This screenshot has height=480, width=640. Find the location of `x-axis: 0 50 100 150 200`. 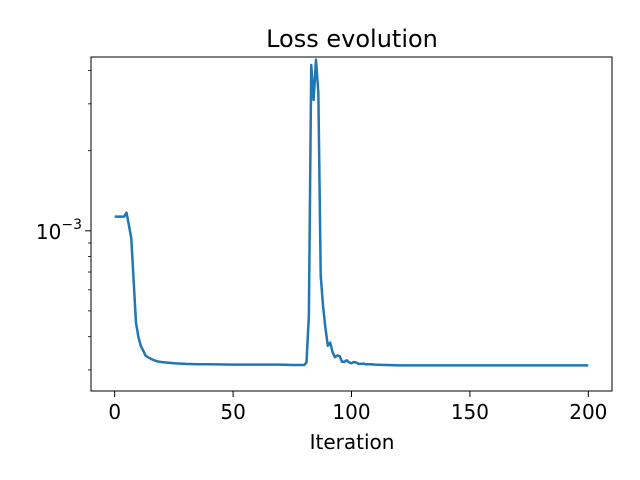

x-axis: 0 50 100 150 200 is located at coordinates (357, 407).